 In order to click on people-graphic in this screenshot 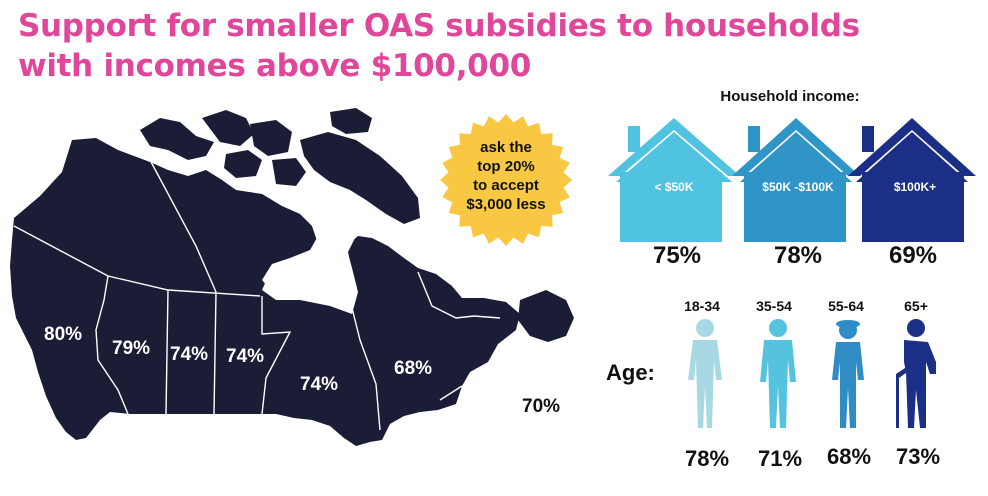, I will do `click(812, 373)`.